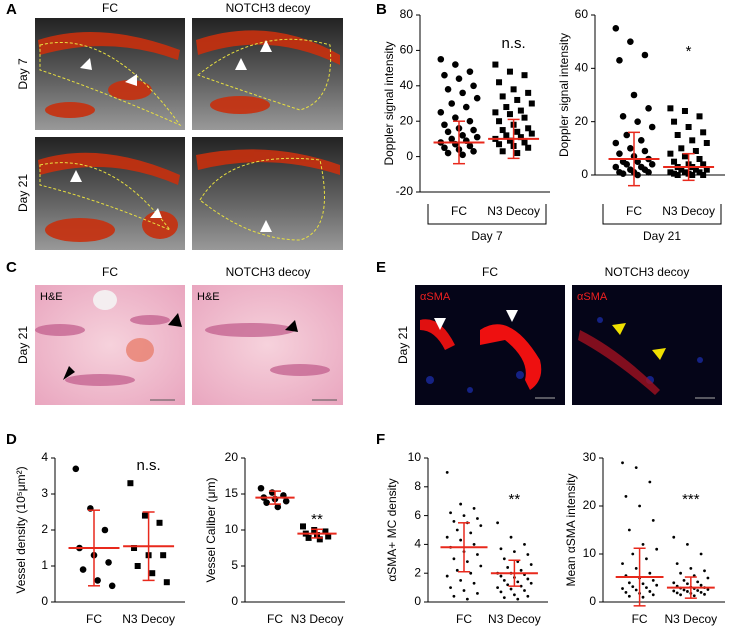 The image size is (733, 638). Describe the element at coordinates (389, 103) in the screenshot. I see `y-axis-label: Doppler signal intensity` at that location.